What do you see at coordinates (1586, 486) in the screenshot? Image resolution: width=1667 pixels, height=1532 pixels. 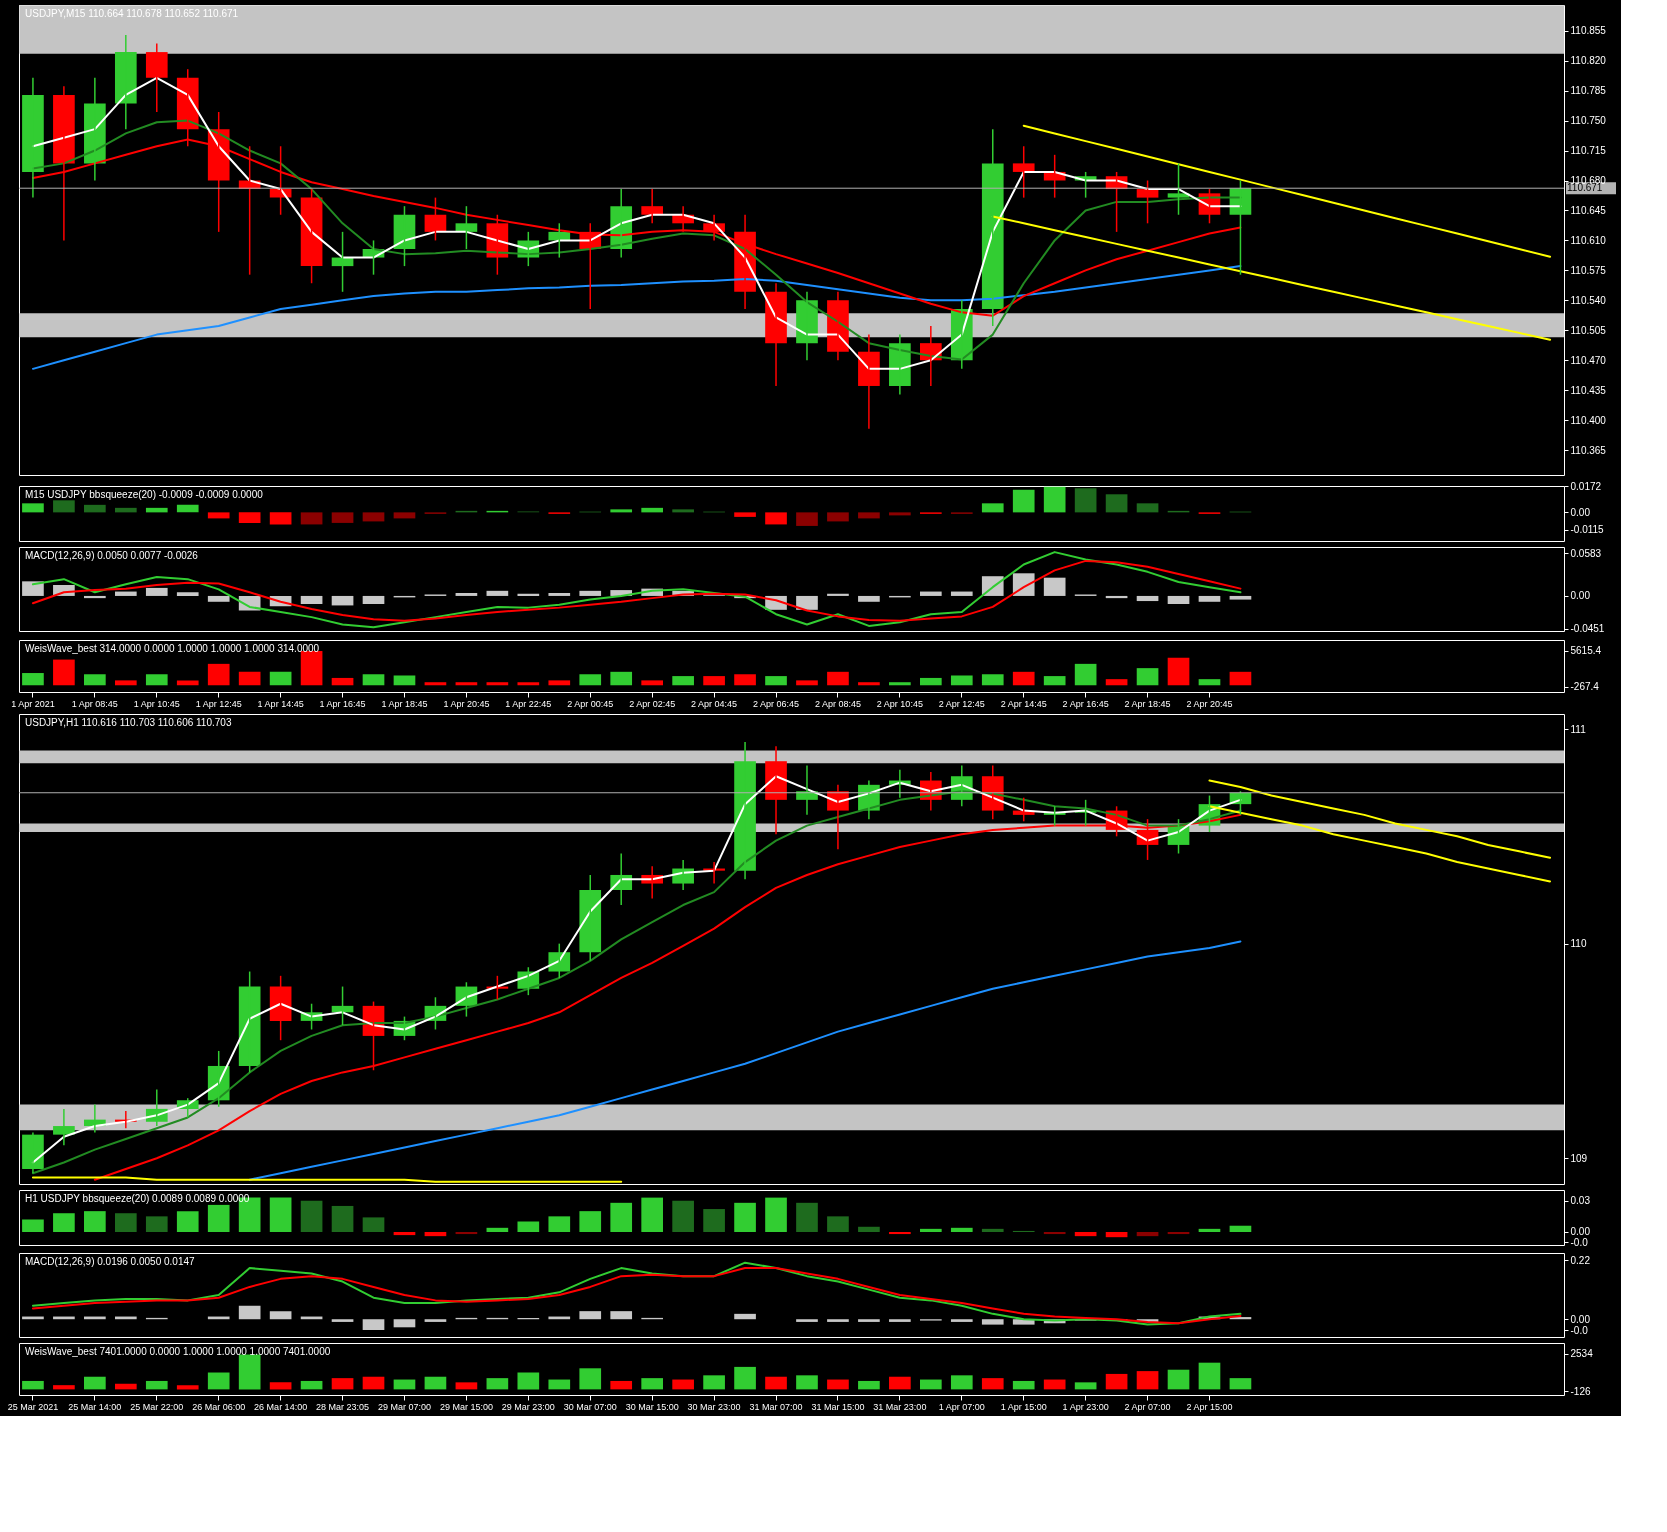 I see `y-tick-label: 0.0172` at bounding box center [1586, 486].